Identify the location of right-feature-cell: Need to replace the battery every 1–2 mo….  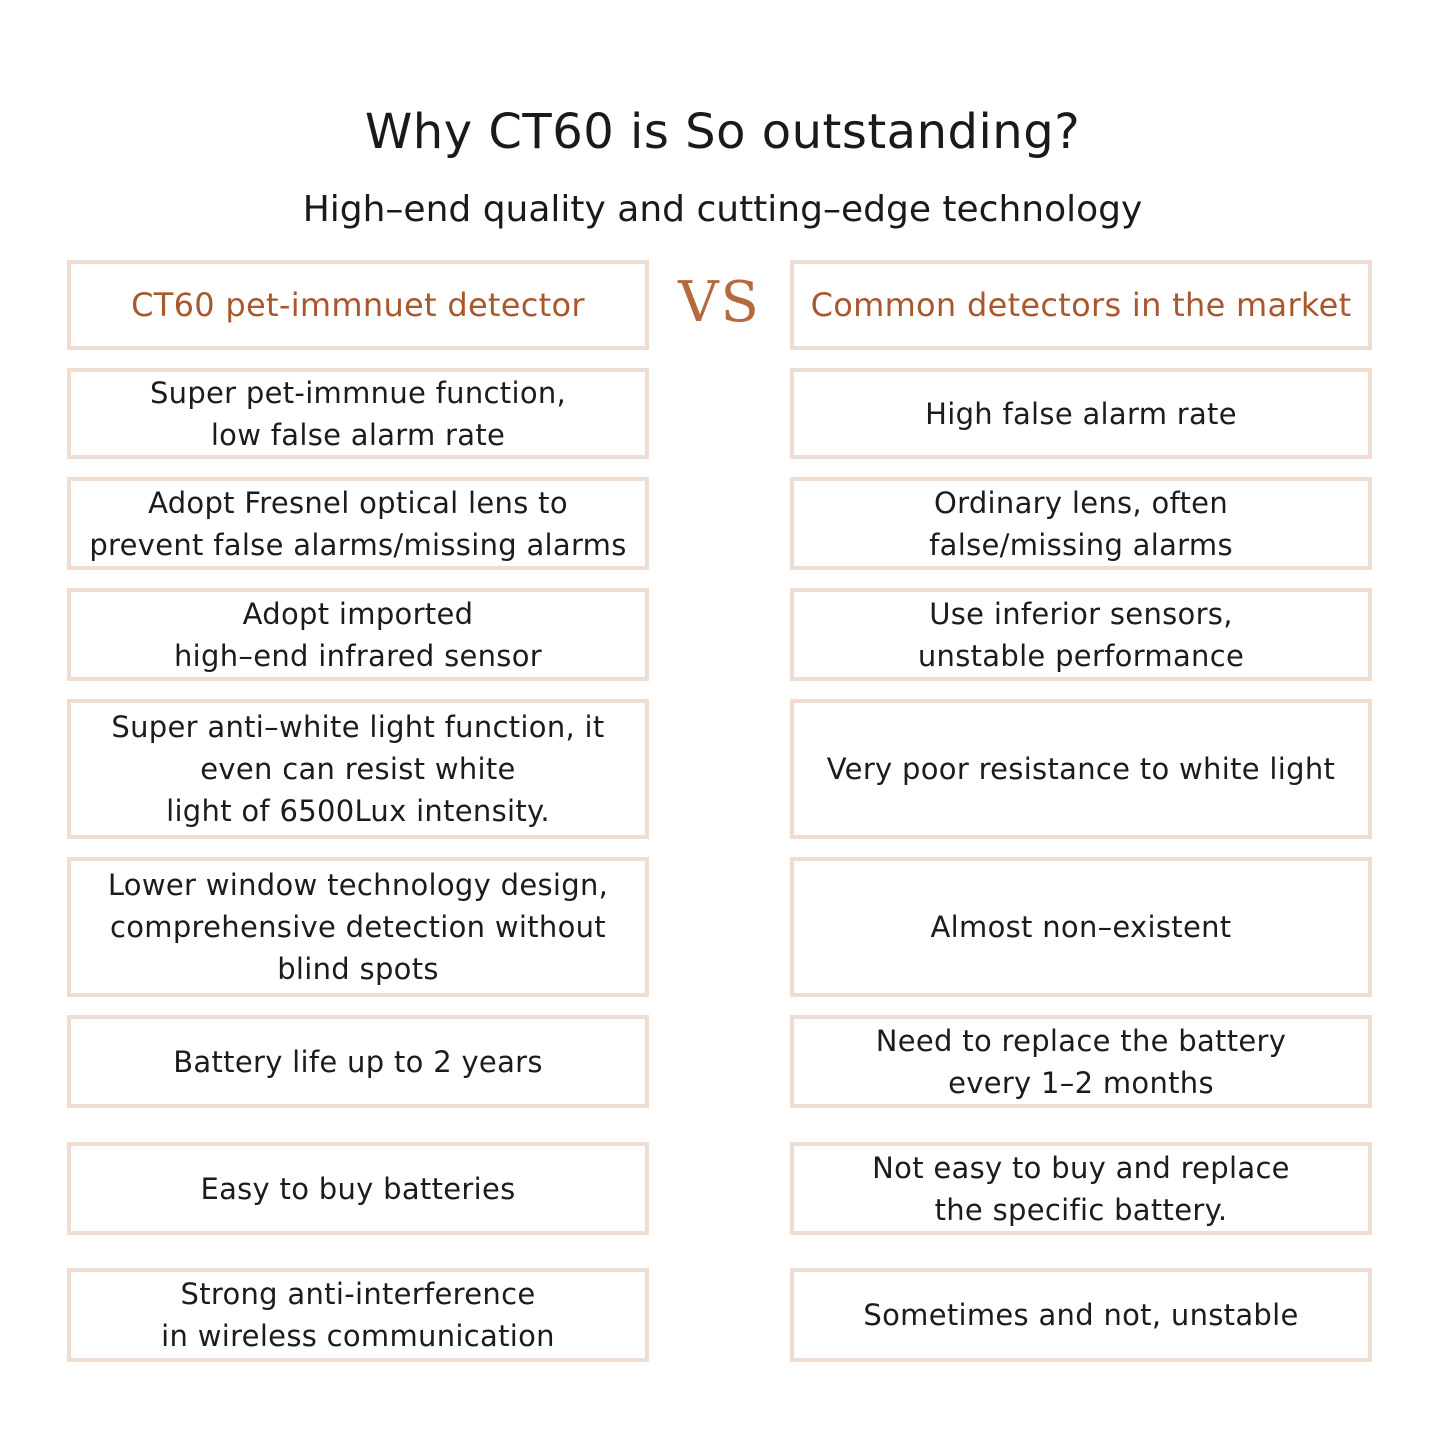
(1081, 1061).